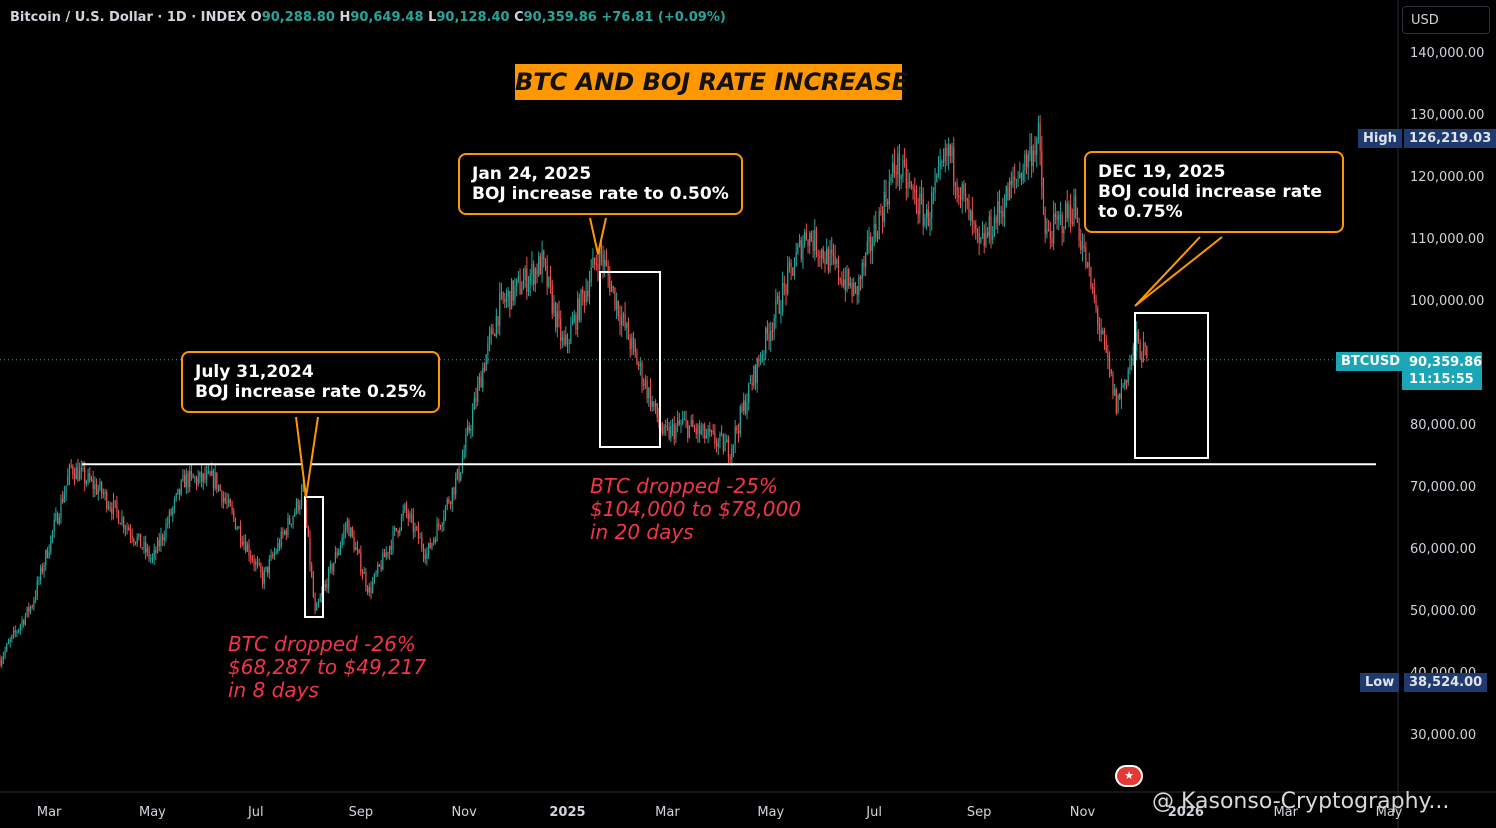 The width and height of the screenshot is (1496, 828). Describe the element at coordinates (667, 812) in the screenshot. I see `x-tick-label: Mar` at that location.